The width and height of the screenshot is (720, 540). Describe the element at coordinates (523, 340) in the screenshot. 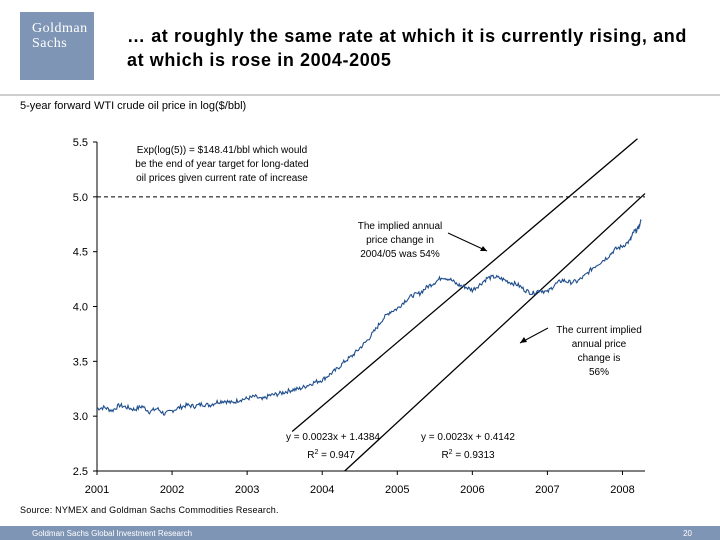

I see `current-implied-arrowhead` at that location.